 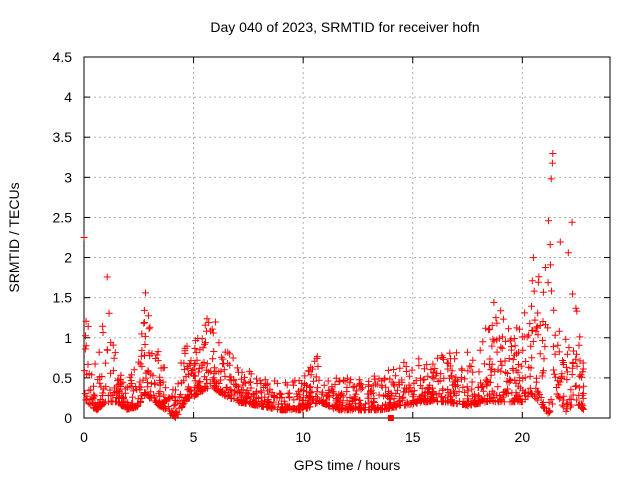 I want to click on y-tick-label: 2.5, so click(x=63, y=217).